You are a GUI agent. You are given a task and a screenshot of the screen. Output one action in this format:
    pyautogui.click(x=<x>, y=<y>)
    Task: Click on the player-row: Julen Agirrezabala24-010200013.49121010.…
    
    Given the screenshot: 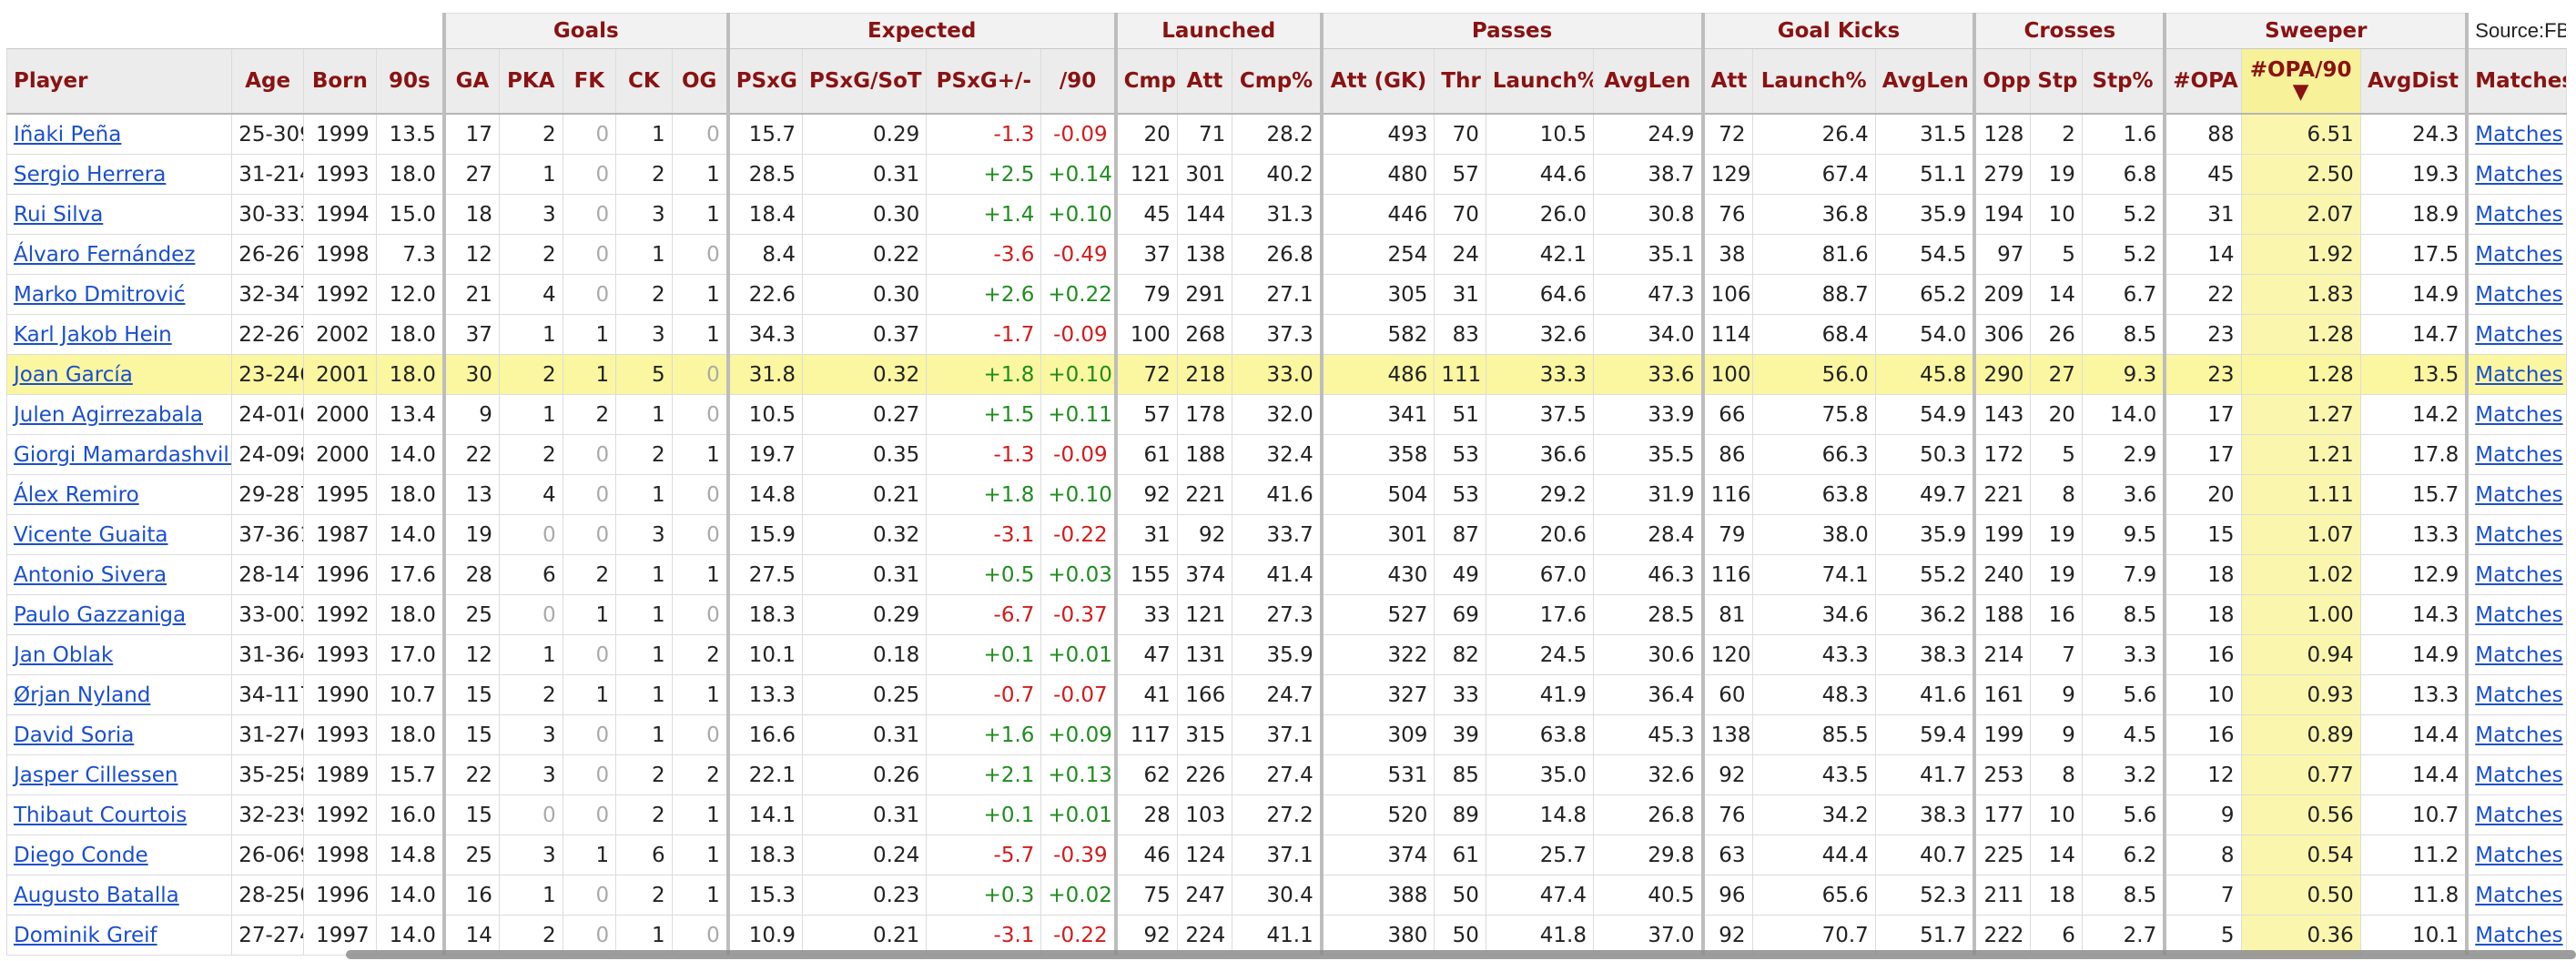 What is the action you would take?
    pyautogui.click(x=1286, y=414)
    